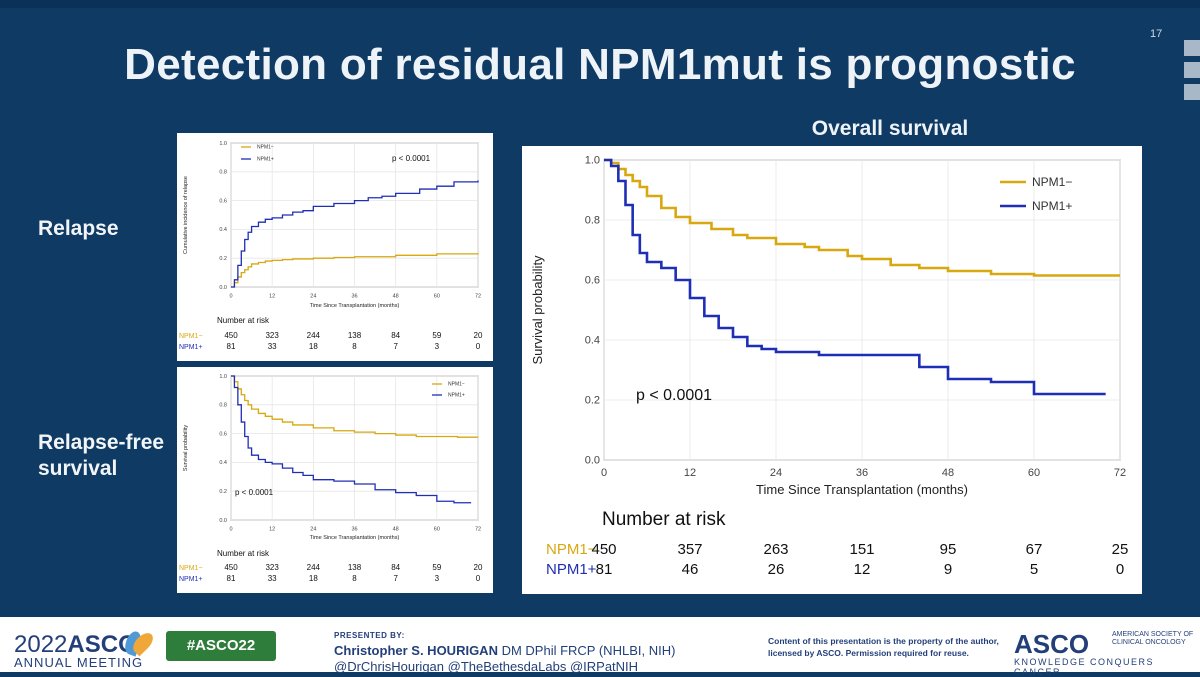  I want to click on y-axis-label: Cumulative incidence of relapse, so click(186, 215).